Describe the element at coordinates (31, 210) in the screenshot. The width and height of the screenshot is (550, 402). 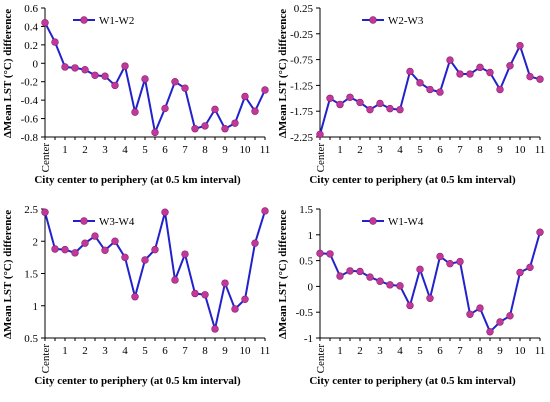
I see `y-tick-label: 2.5` at that location.